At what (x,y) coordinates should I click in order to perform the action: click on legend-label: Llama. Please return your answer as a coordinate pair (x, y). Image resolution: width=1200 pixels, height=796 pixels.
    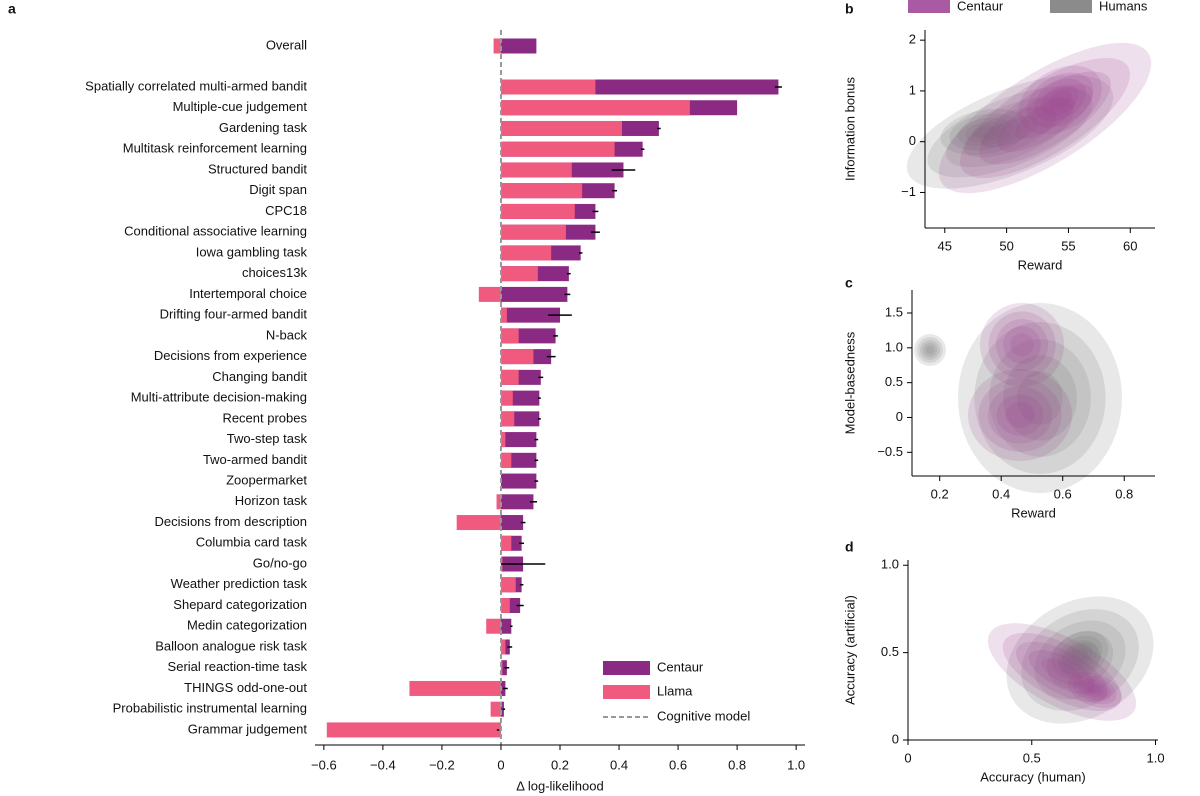
    Looking at the image, I should click on (675, 690).